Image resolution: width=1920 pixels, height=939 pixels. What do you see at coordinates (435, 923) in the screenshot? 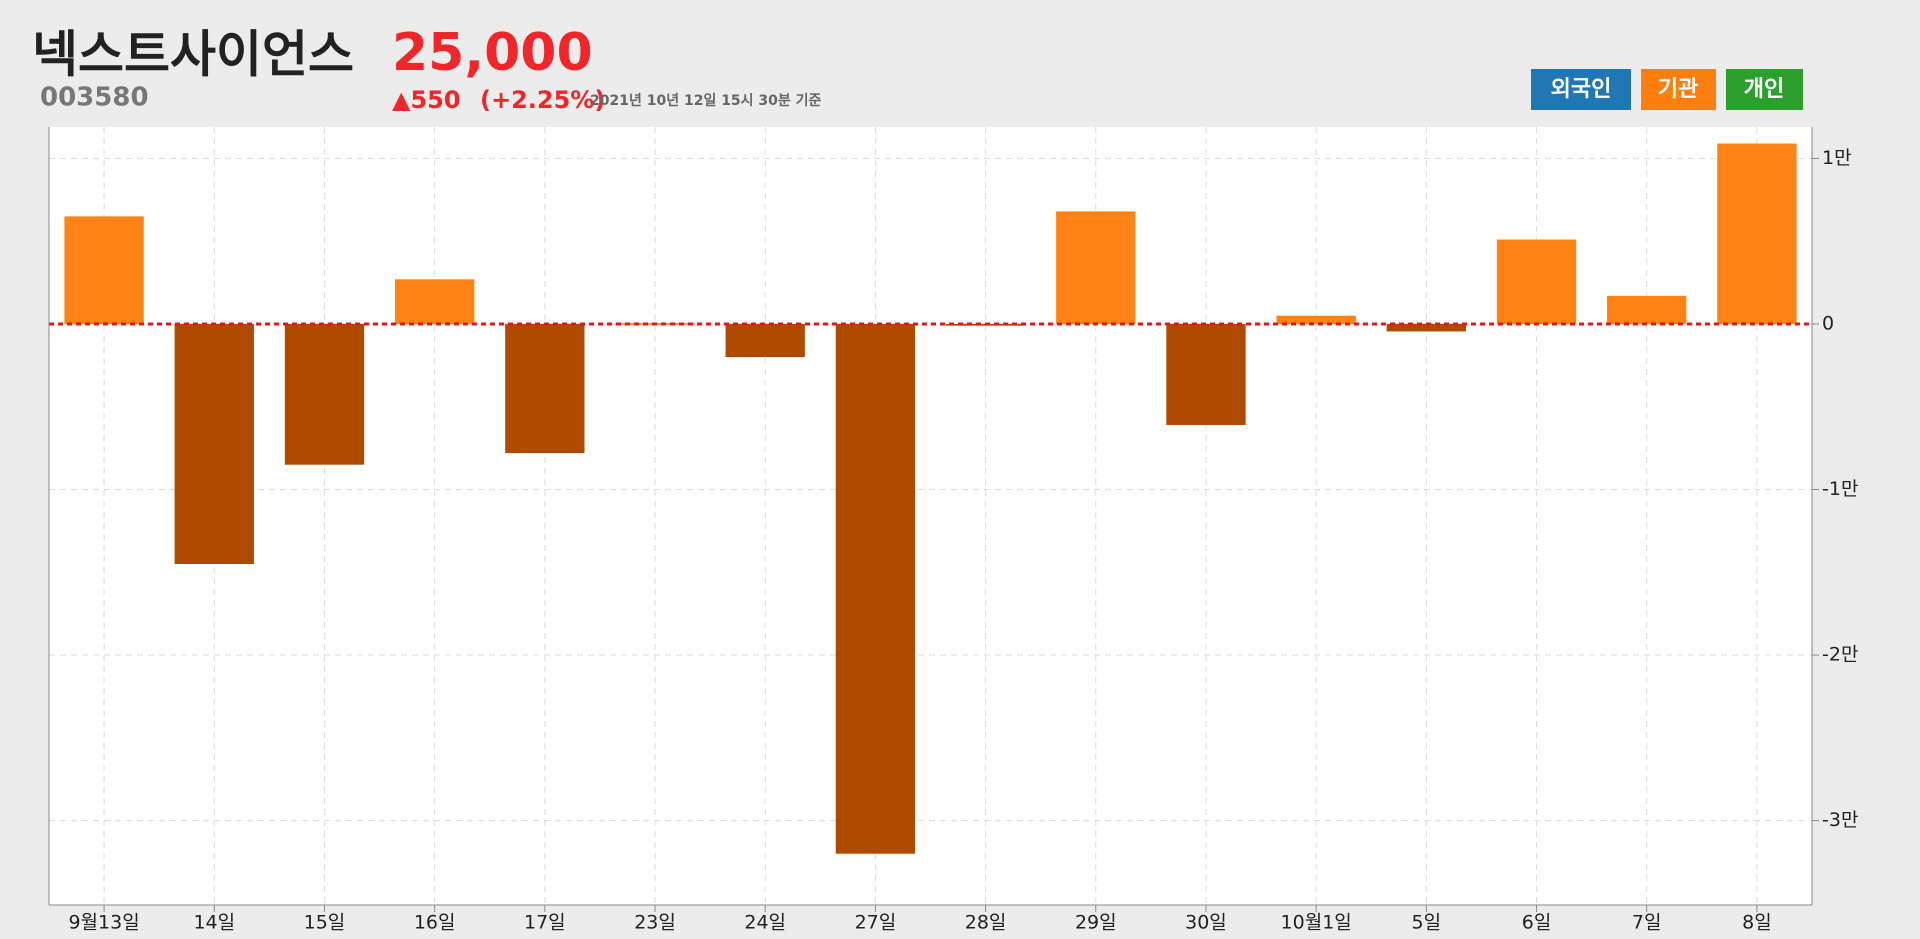
I see `x-tick-label: 16일` at bounding box center [435, 923].